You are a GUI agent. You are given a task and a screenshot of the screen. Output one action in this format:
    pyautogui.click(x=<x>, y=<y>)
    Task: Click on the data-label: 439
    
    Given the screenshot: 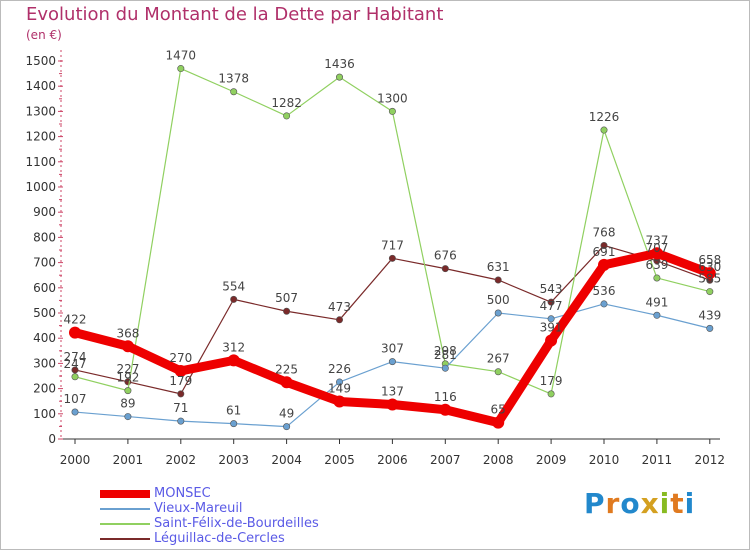 What is the action you would take?
    pyautogui.click(x=709, y=315)
    